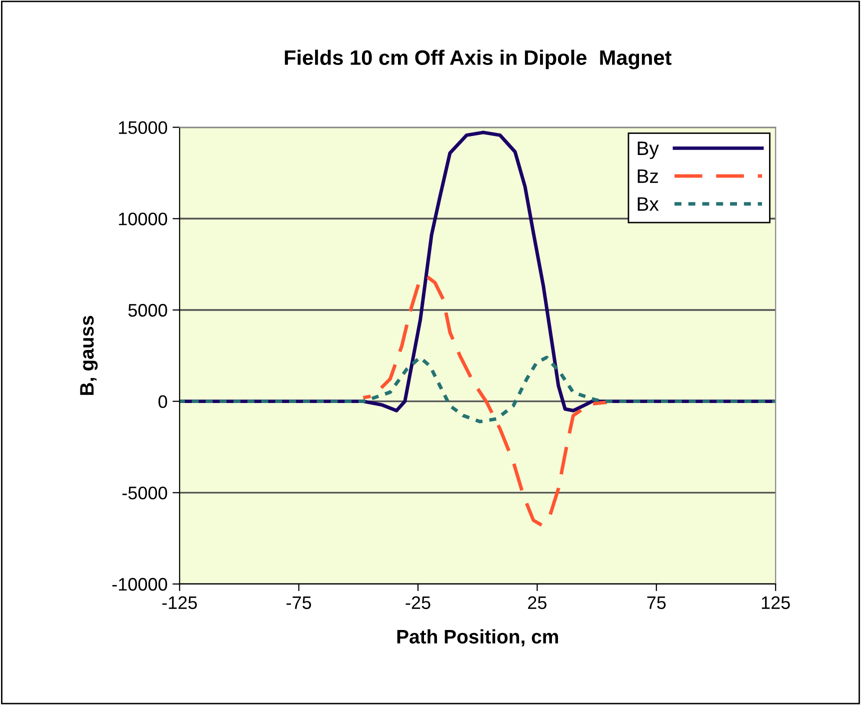 The height and width of the screenshot is (705, 861). What do you see at coordinates (648, 204) in the screenshot?
I see `legend-label: Bx` at bounding box center [648, 204].